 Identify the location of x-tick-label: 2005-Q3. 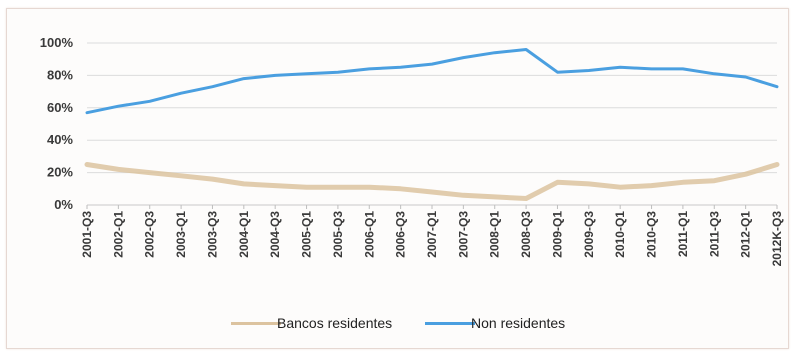
(338, 234).